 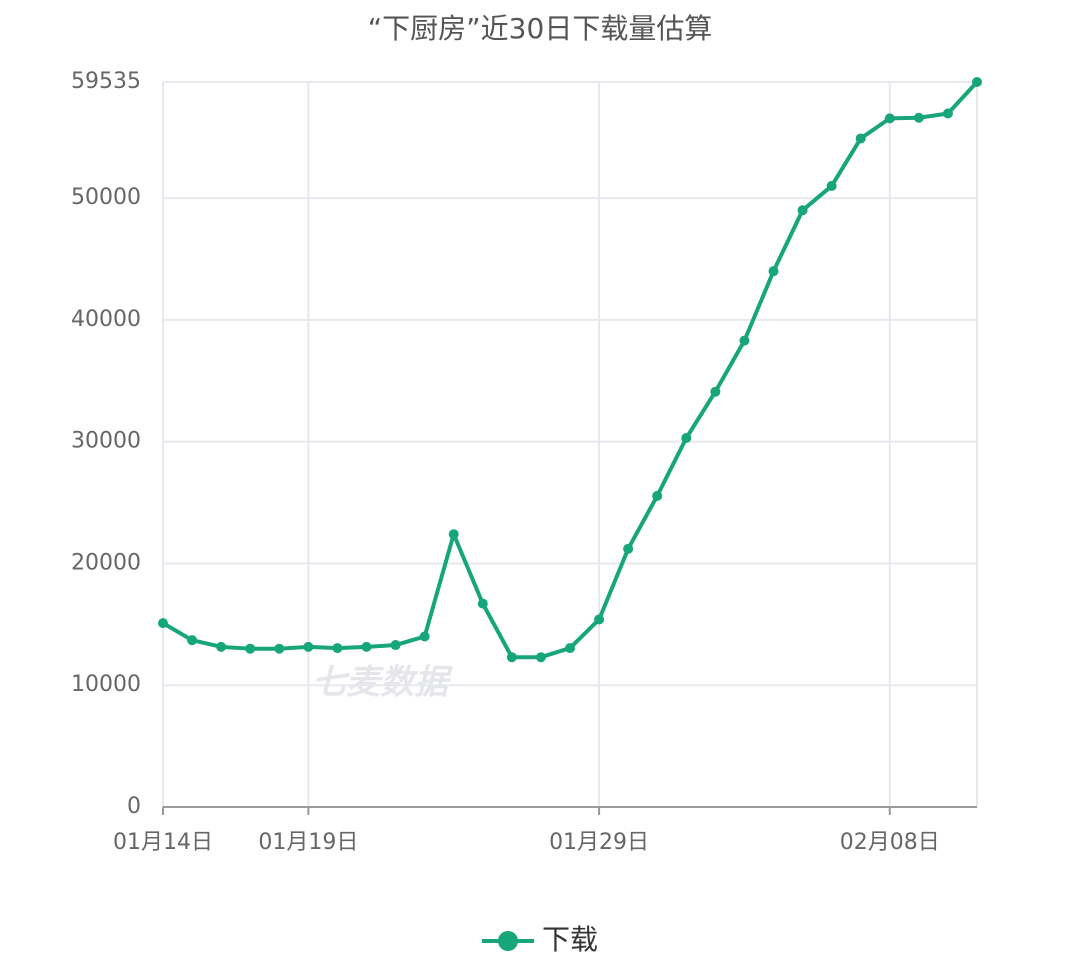 What do you see at coordinates (382, 683) in the screenshot?
I see `watermark: 七麦数据` at bounding box center [382, 683].